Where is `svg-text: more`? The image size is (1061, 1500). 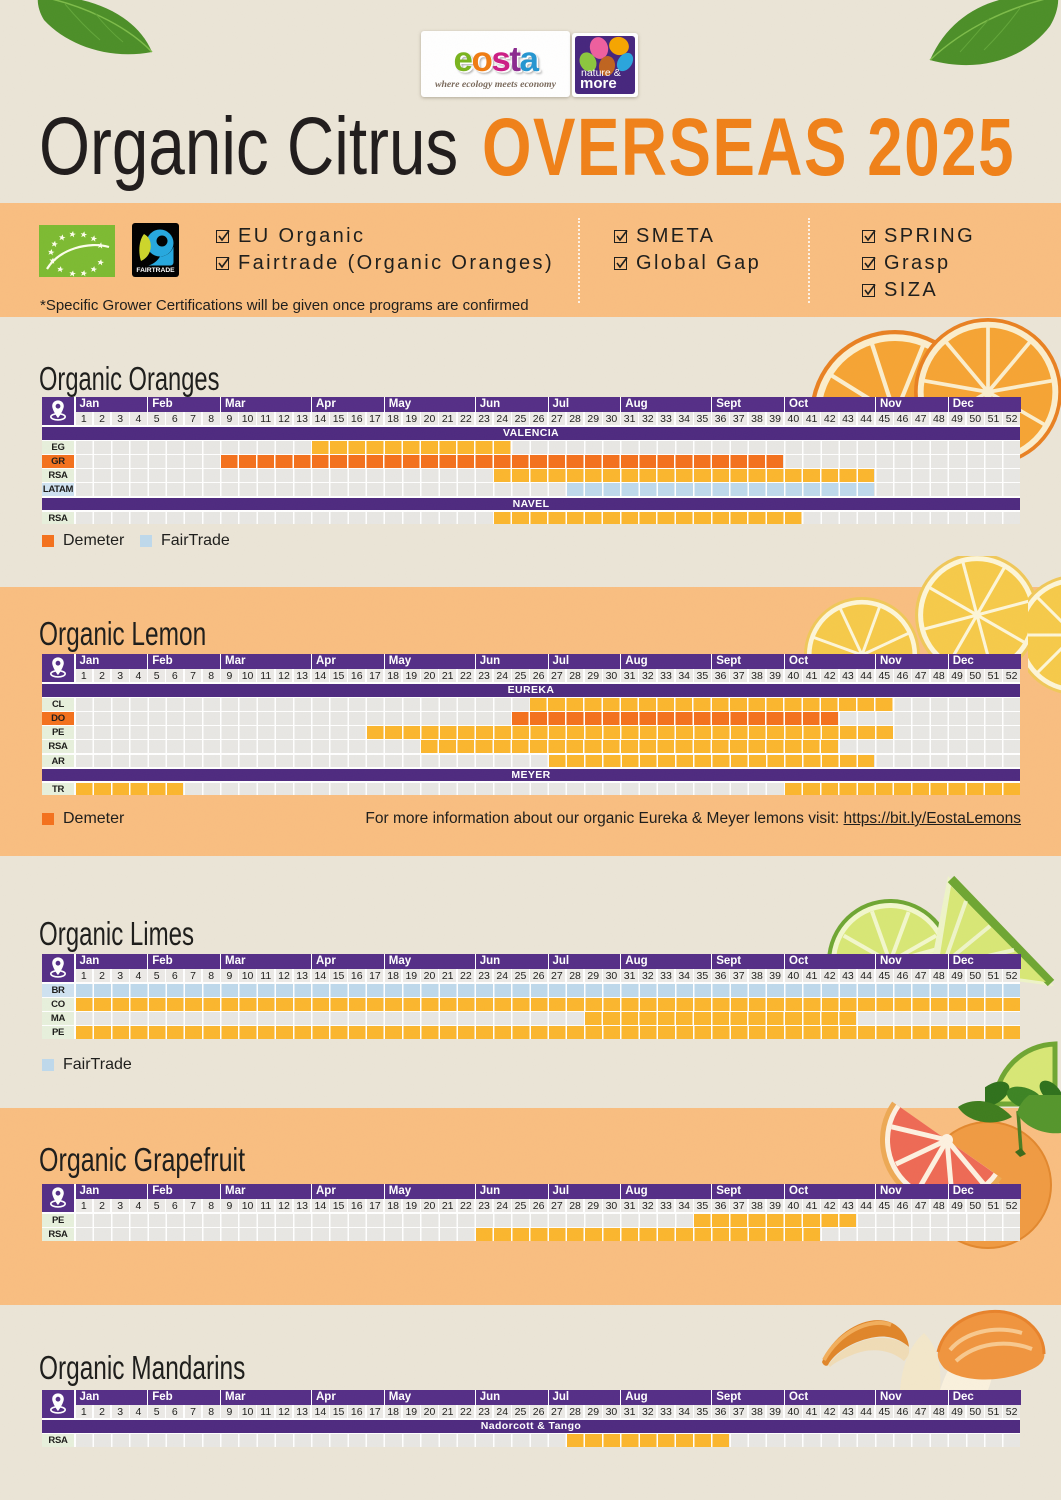
svg-text: more is located at coordinates (598, 83).